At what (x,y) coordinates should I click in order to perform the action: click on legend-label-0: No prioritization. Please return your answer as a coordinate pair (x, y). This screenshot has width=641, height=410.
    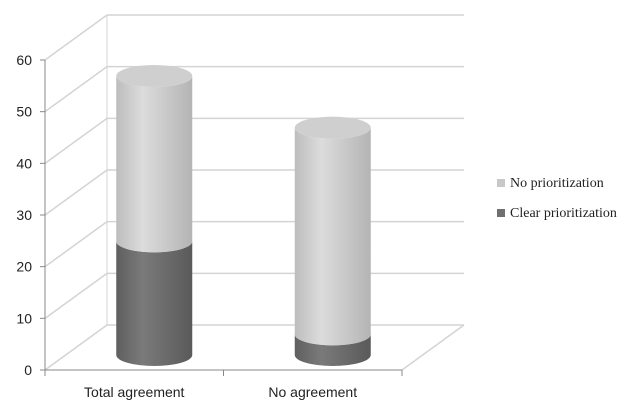
    Looking at the image, I should click on (557, 183).